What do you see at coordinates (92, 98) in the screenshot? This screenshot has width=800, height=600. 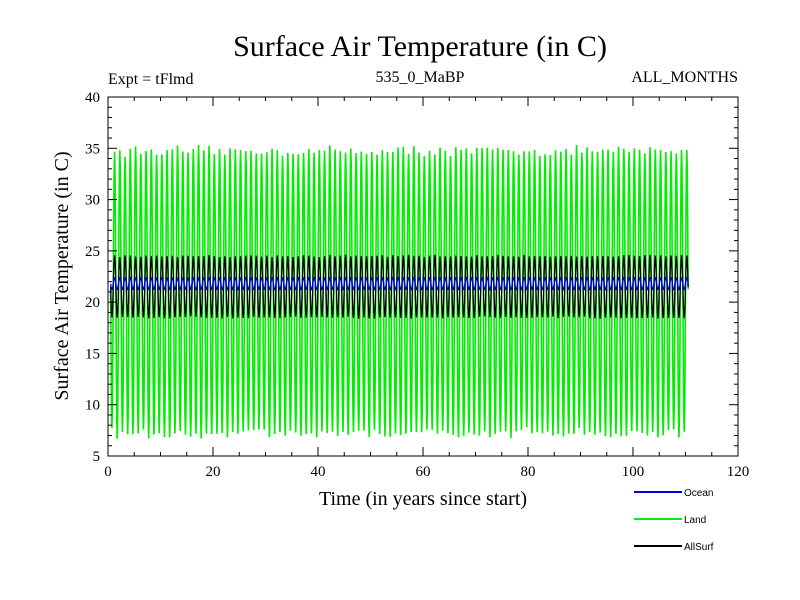 I see `y-tick-label: 40` at bounding box center [92, 98].